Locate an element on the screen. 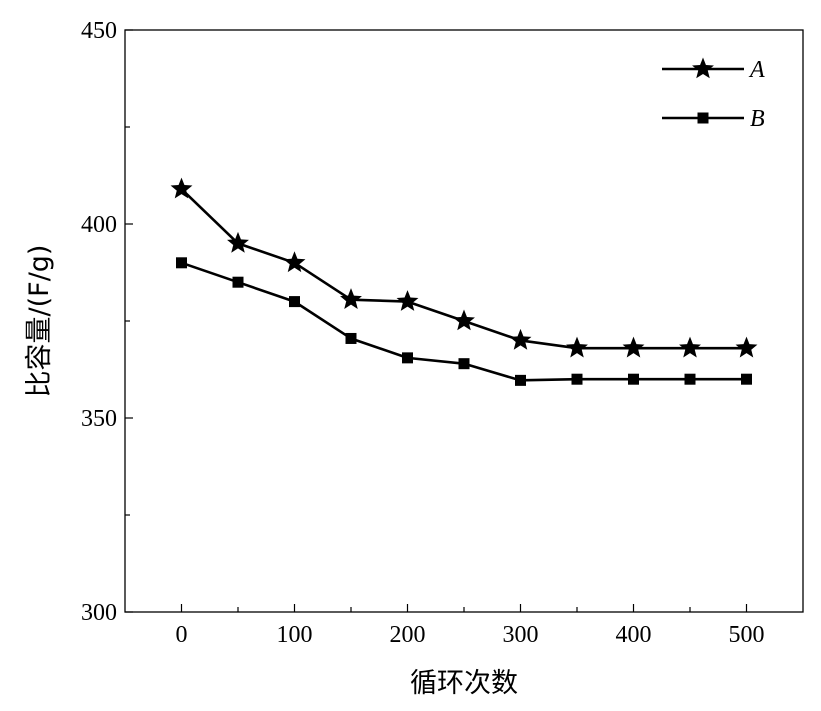 This screenshot has height=711, width=821. x-ticks: 0 100 200 300 400 500 is located at coordinates (470, 626).